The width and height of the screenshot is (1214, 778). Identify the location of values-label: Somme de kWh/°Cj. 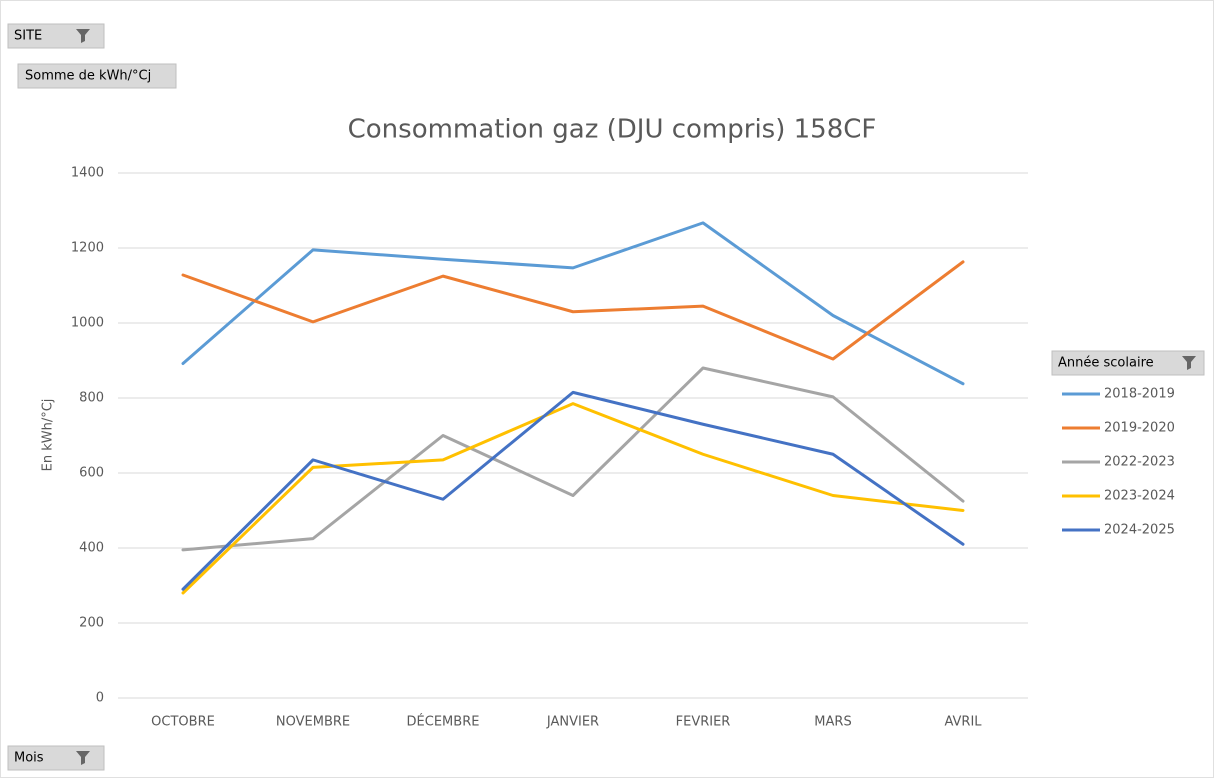
(88, 76).